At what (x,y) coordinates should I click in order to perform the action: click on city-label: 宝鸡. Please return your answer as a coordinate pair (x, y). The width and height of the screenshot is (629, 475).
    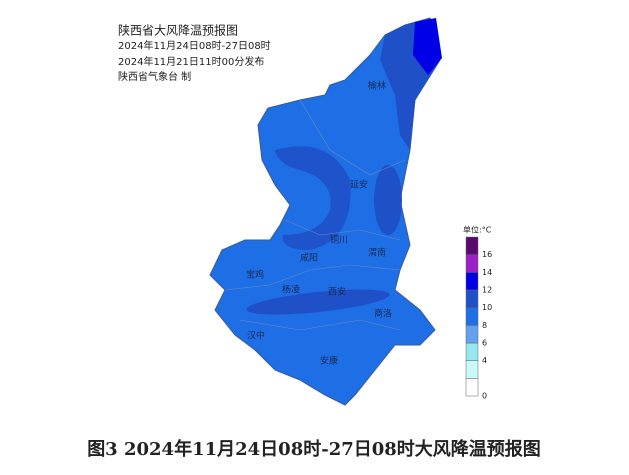
    Looking at the image, I should click on (255, 275).